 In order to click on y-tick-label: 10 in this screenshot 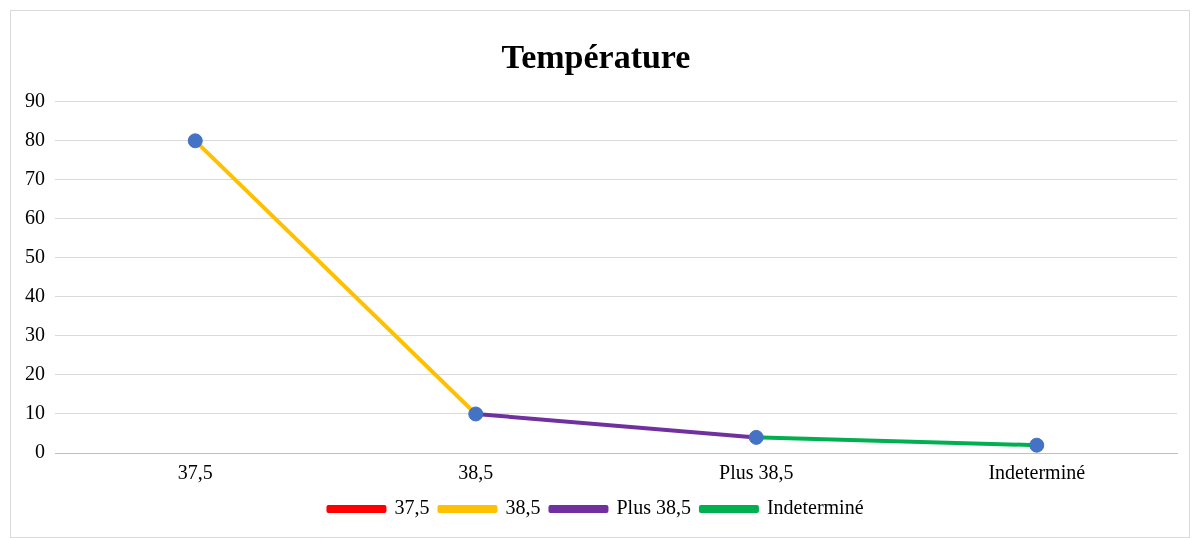, I will do `click(35, 412)`.